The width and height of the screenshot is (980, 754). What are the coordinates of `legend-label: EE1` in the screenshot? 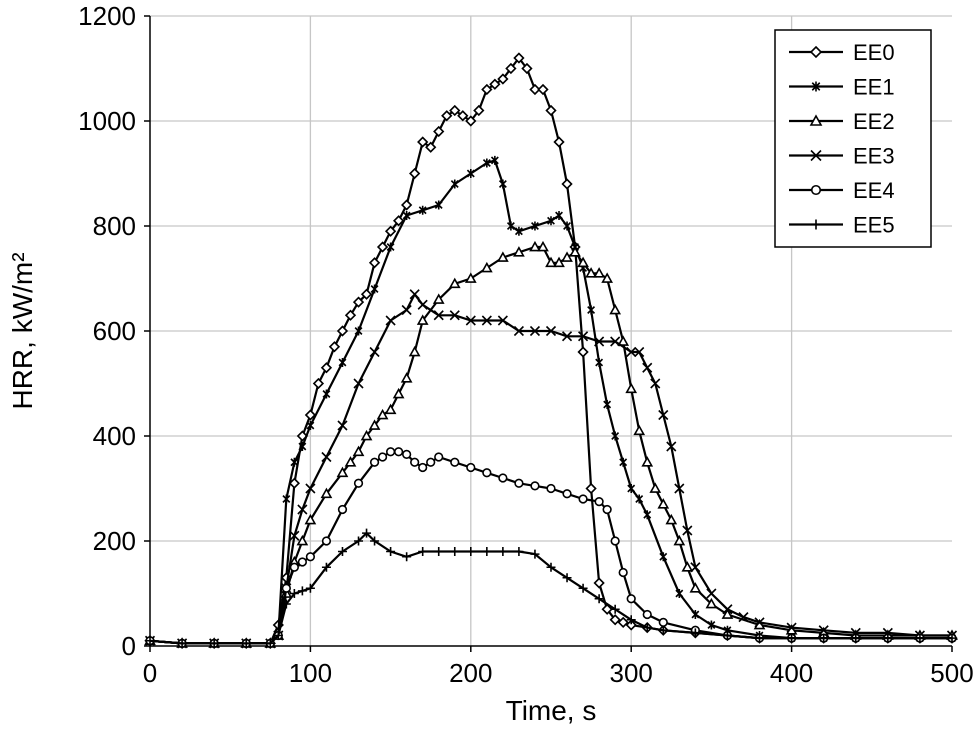 It's located at (874, 87).